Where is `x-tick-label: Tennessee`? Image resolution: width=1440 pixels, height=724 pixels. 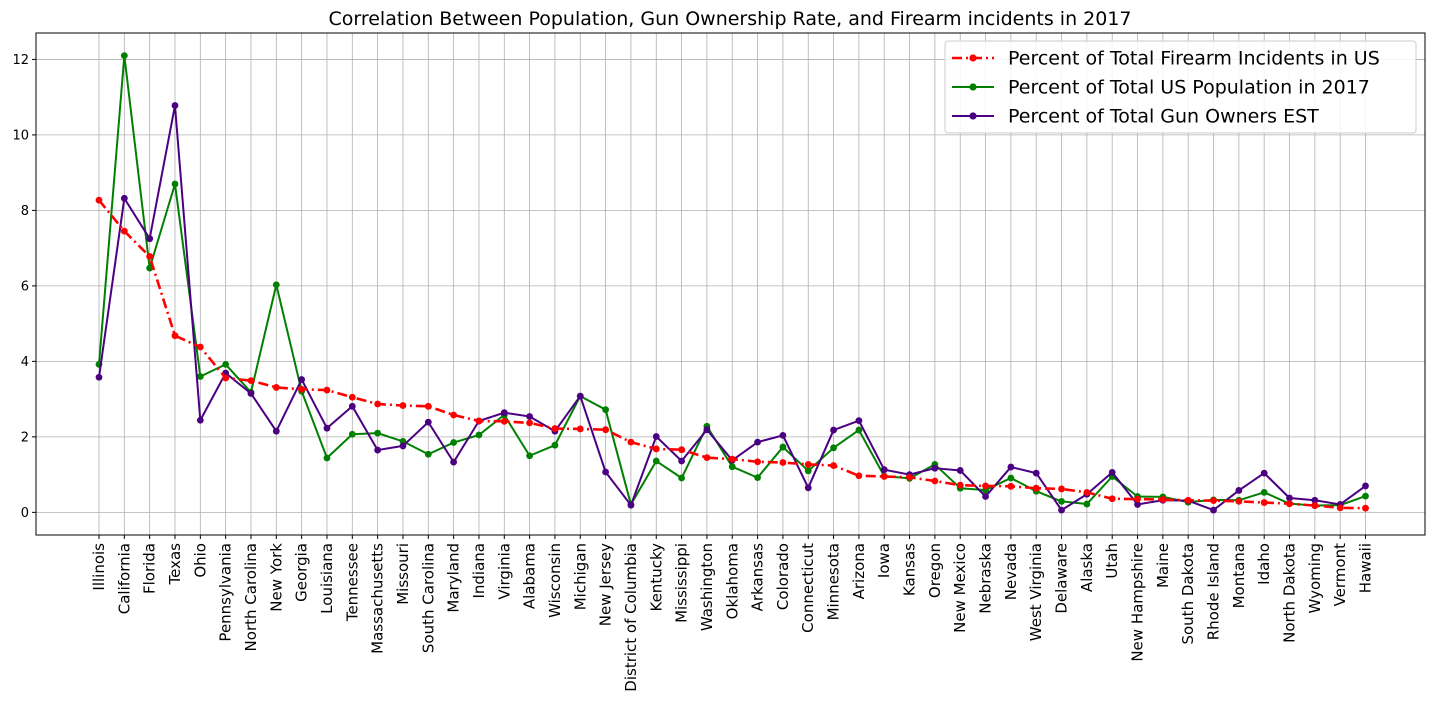 x-tick-label: Tennessee is located at coordinates (352, 582).